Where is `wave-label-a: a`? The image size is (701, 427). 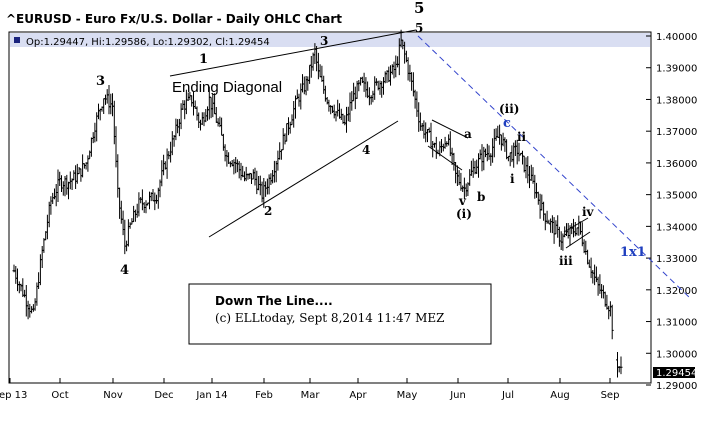
wave-label-a: a is located at coordinates (468, 134).